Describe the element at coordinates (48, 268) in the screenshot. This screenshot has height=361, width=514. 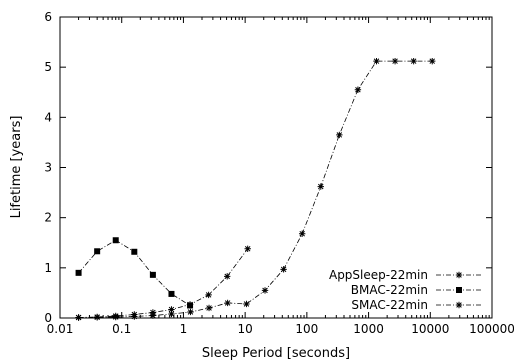
I see `y-tick-label: 1` at that location.